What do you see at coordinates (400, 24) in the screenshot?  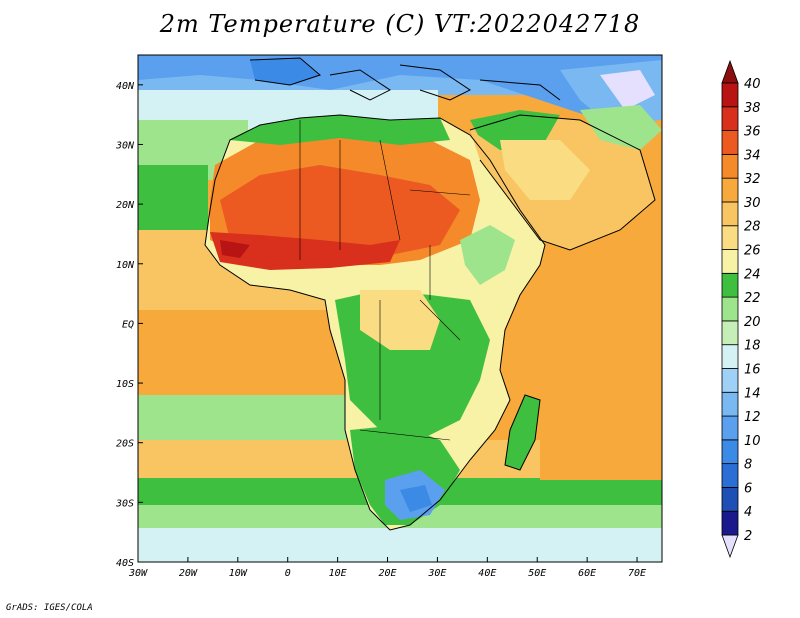 I see `map-title: 2m Temperature (C) VT:2022042718` at bounding box center [400, 24].